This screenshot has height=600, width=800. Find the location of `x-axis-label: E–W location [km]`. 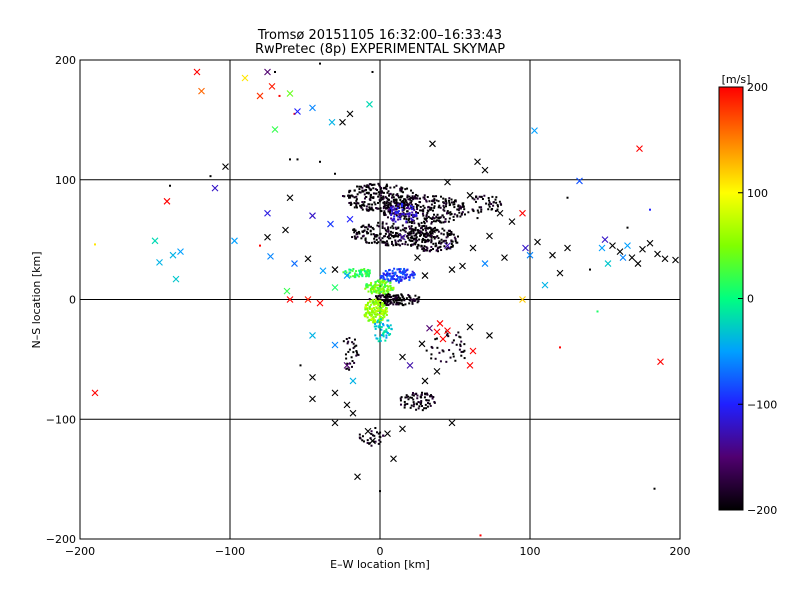

x-axis-label: E–W location [km] is located at coordinates (380, 564).